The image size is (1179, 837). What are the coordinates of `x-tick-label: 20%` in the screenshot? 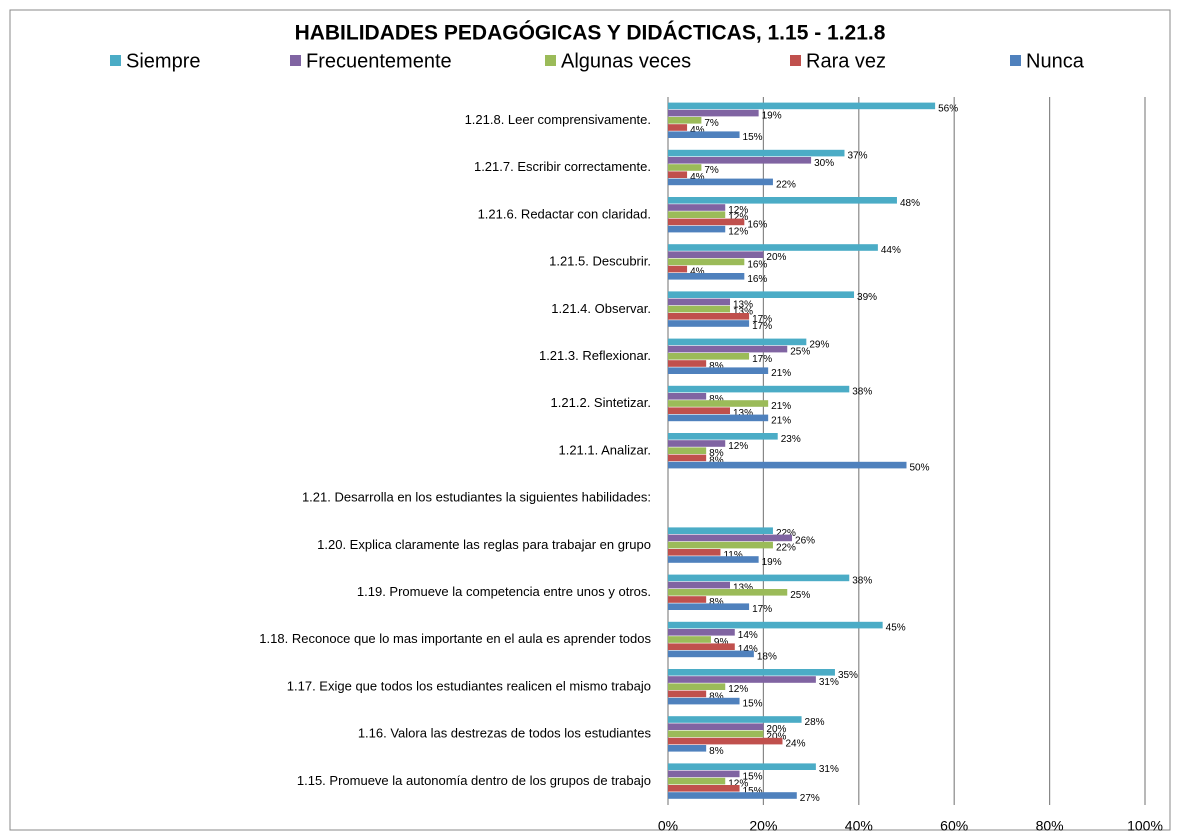 It's located at (763, 826).